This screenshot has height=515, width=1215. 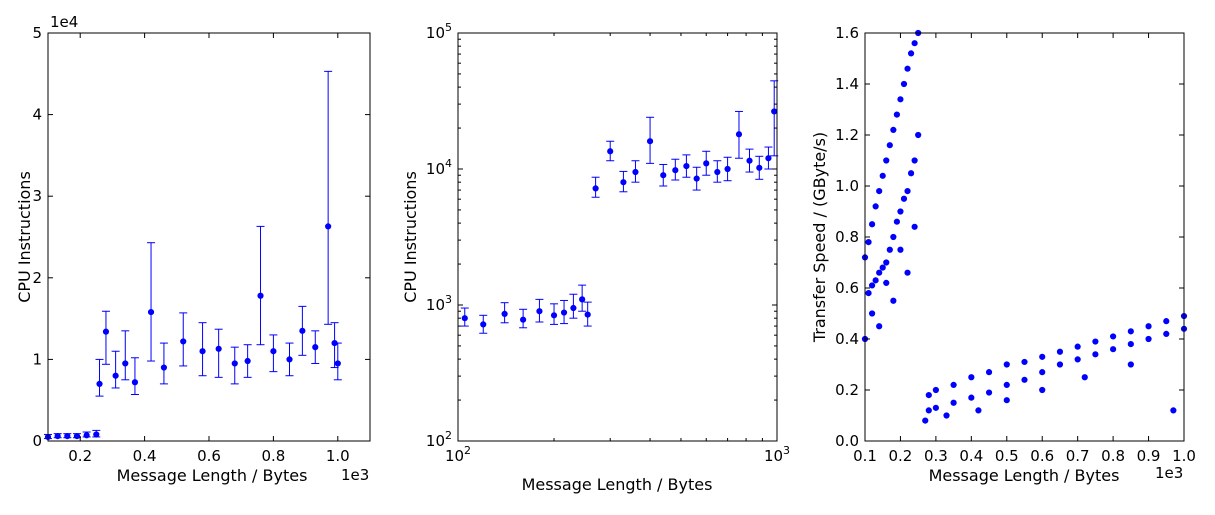 What do you see at coordinates (80, 456) in the screenshot?
I see `panel-1-x-tick-label: 0.2` at bounding box center [80, 456].